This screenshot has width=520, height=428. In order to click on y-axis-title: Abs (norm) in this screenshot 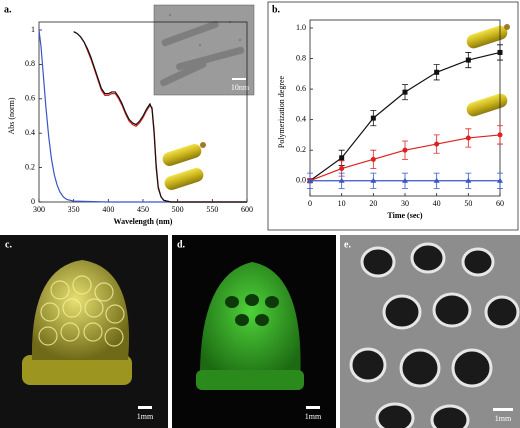, I will do `click(11, 115)`.